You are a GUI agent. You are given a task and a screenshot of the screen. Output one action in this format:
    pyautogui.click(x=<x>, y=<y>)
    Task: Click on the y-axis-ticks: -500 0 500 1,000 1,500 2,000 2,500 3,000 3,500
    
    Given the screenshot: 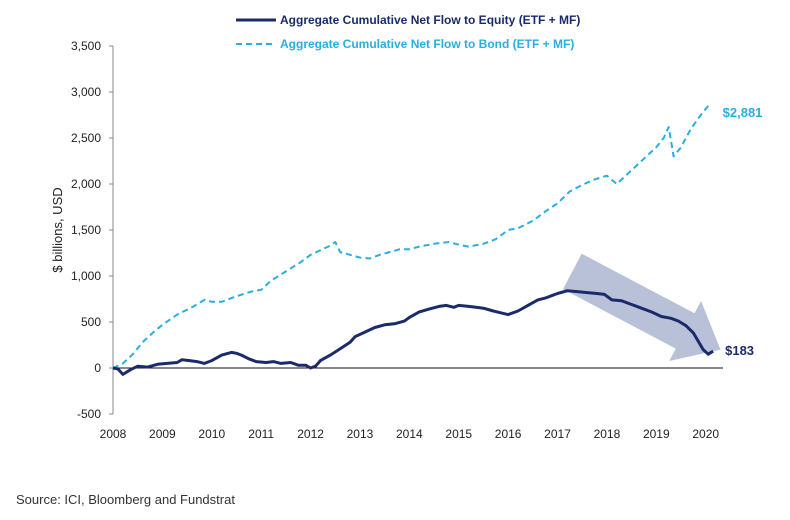 What is the action you would take?
    pyautogui.click(x=92, y=230)
    